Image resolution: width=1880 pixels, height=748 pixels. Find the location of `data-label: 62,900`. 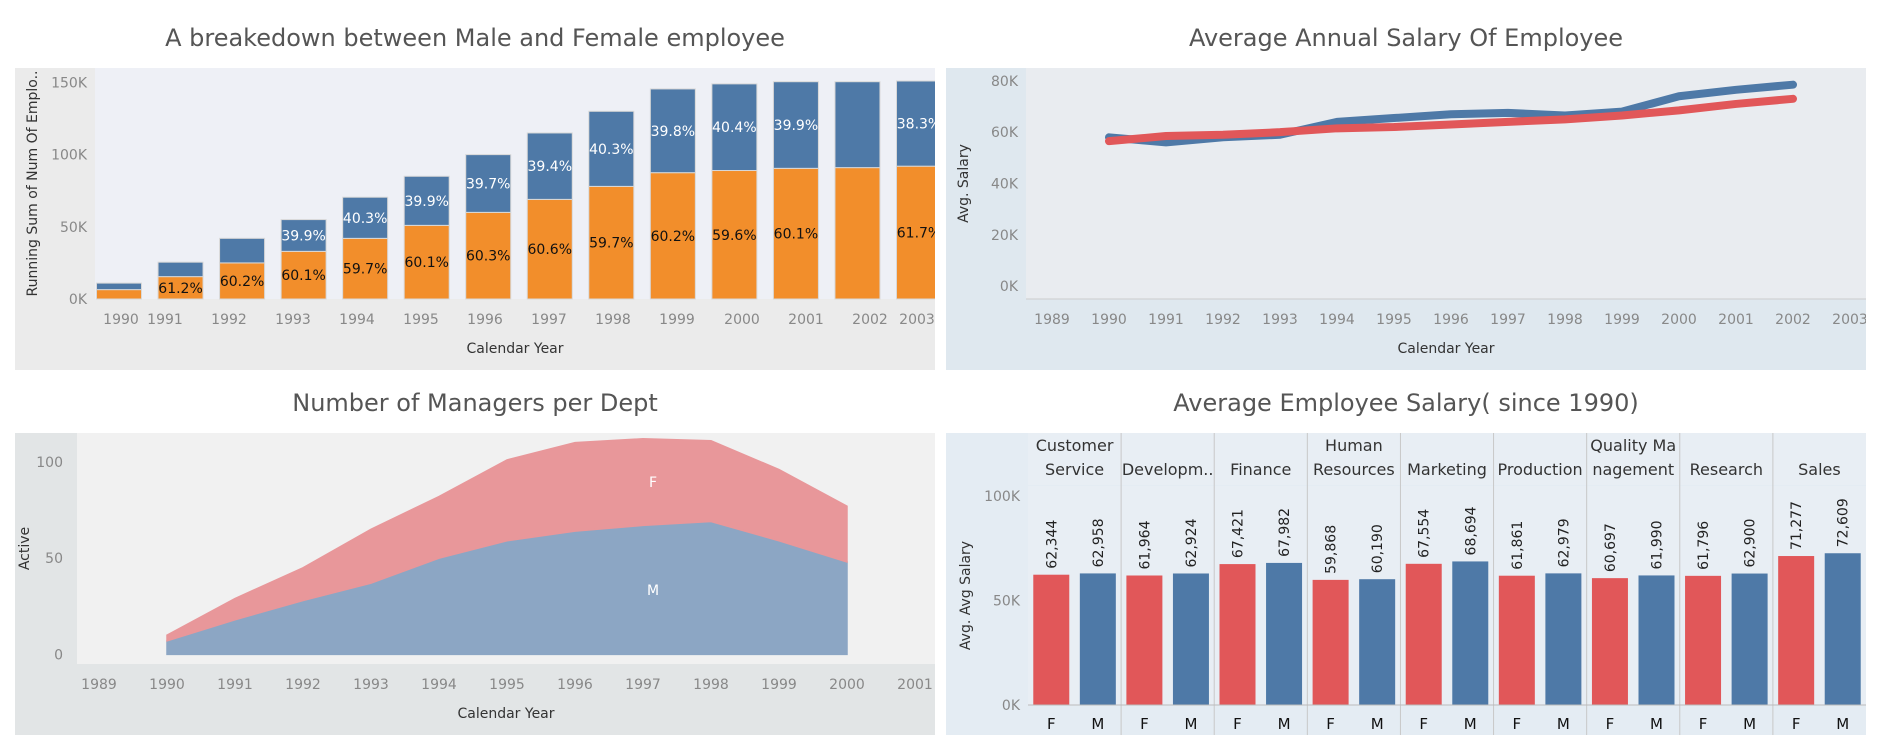

data-label: 62,900 is located at coordinates (1751, 543).